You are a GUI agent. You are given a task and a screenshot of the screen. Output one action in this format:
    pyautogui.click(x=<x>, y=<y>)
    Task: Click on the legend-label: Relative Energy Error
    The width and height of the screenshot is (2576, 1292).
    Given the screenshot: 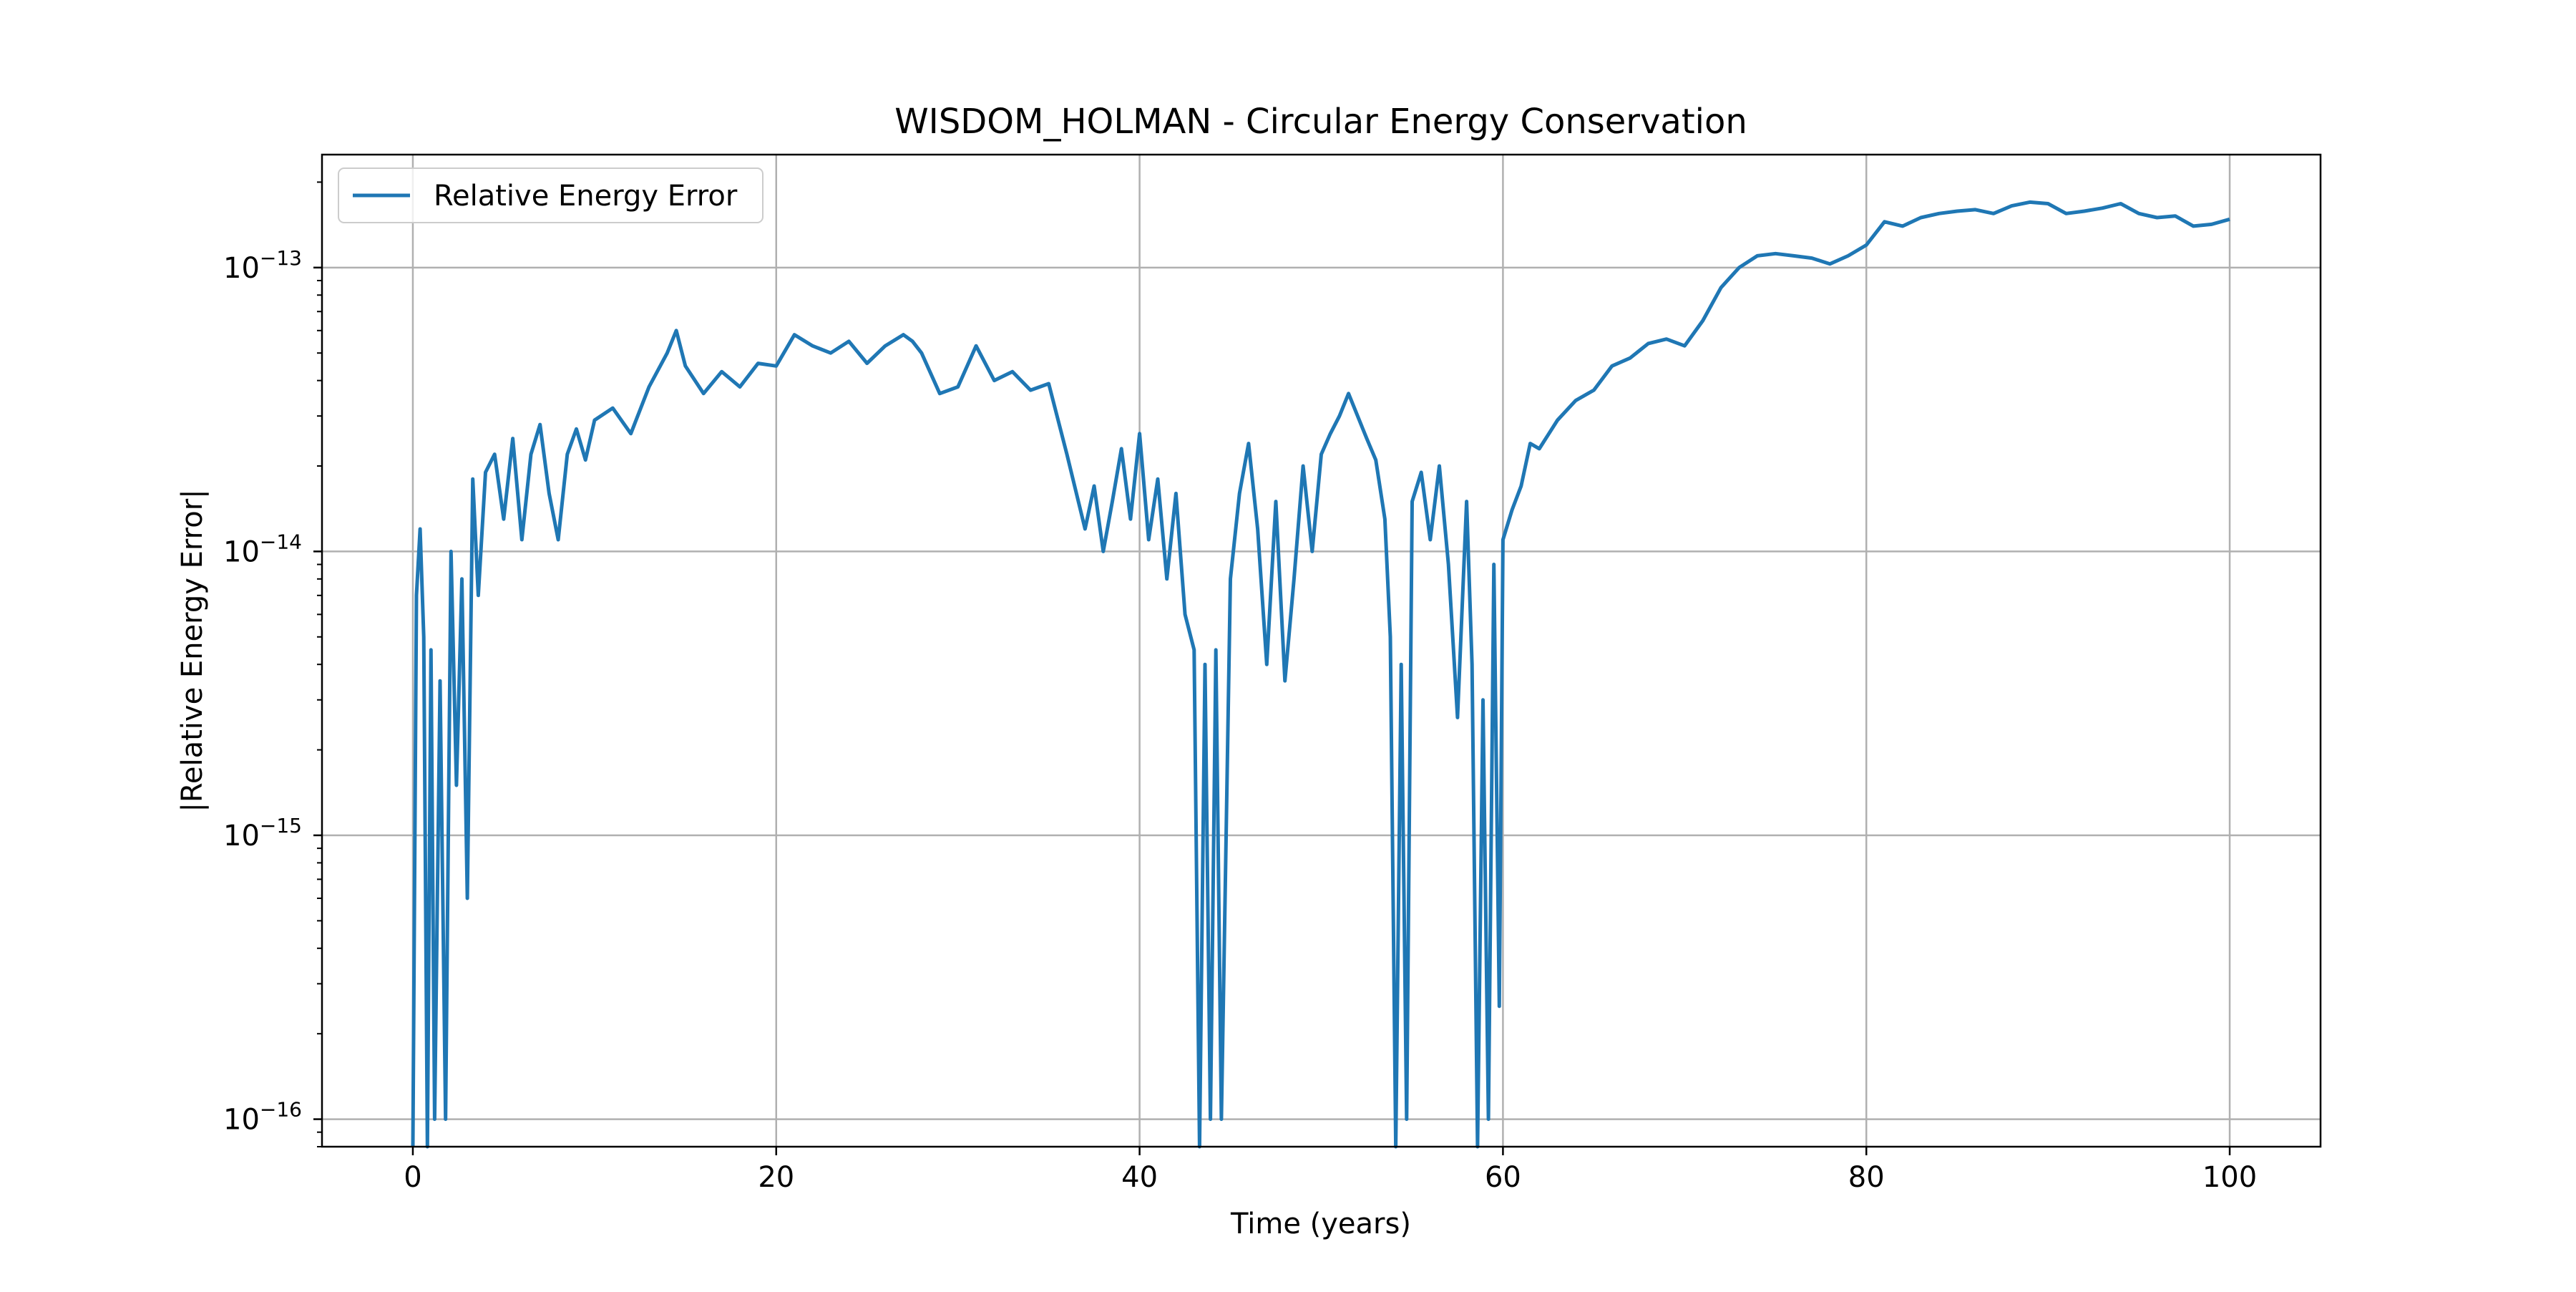 What is the action you would take?
    pyautogui.click(x=586, y=196)
    